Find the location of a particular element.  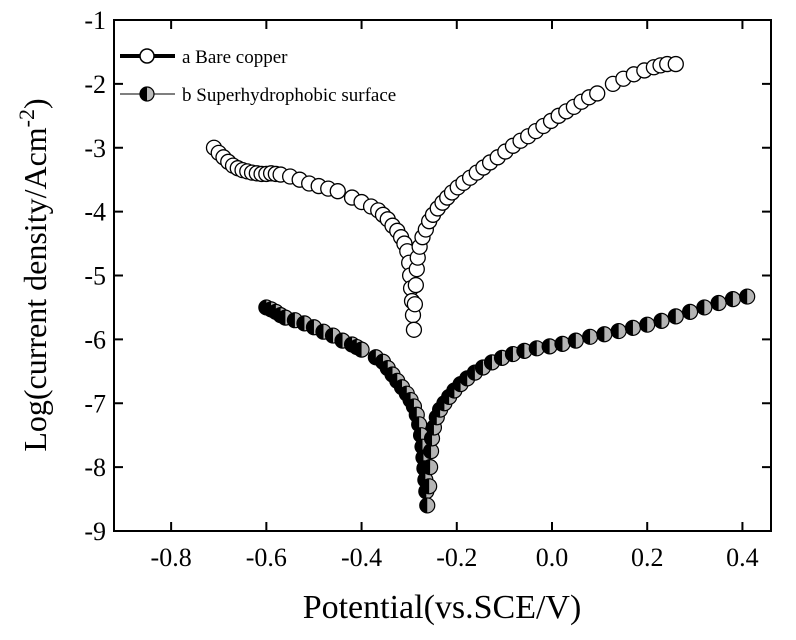

y-tick-labels: -9 -8 -7 -6 -5 -4 -3 -2 -1 is located at coordinates (95, 276).